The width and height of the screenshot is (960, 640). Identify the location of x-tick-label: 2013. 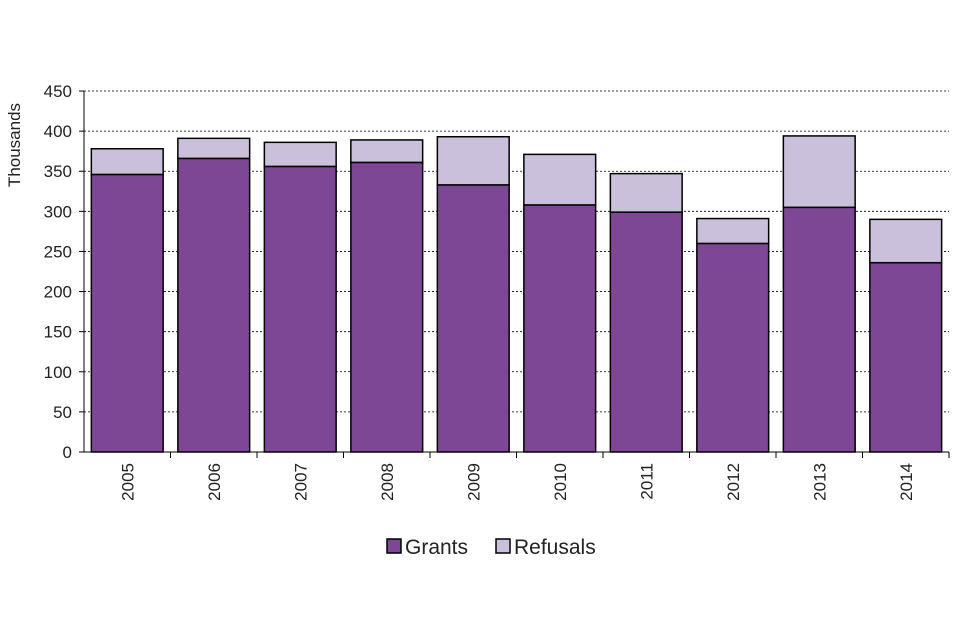
(819, 482).